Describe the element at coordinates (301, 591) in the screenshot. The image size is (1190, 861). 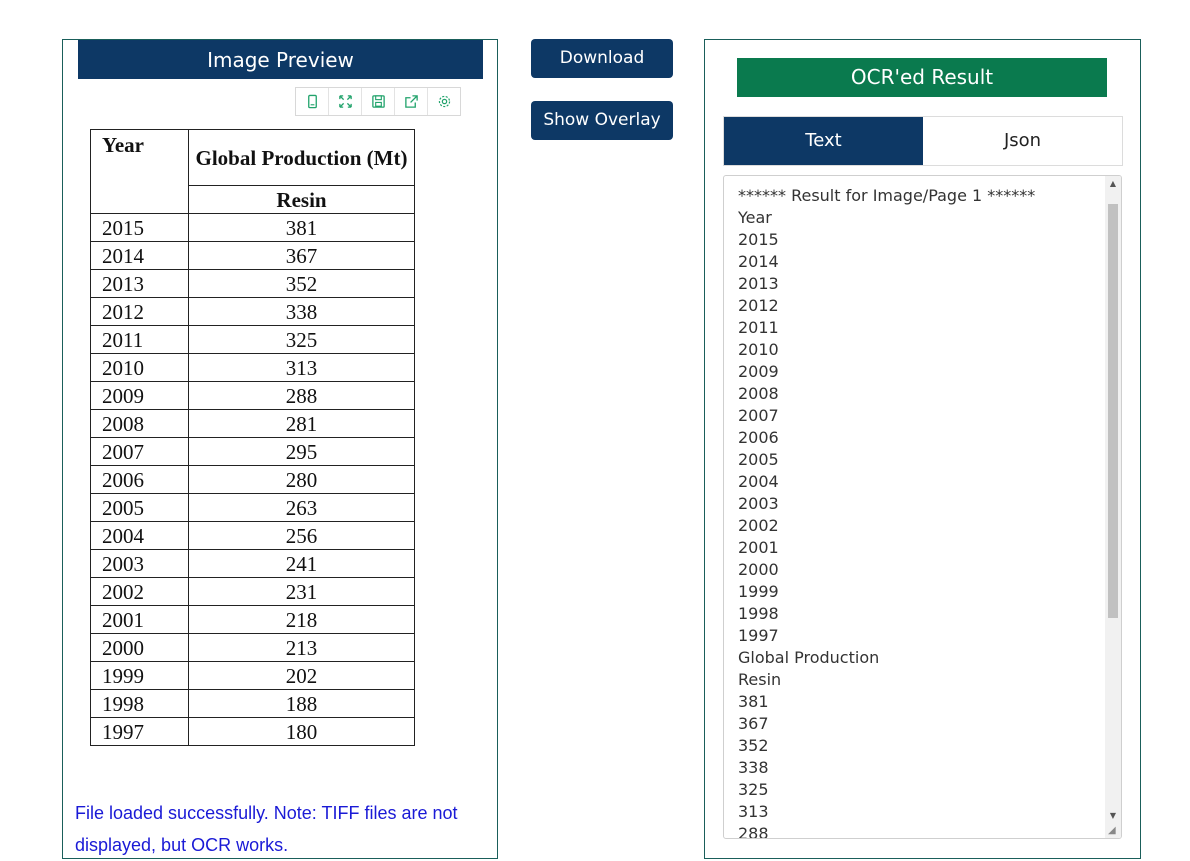
I see `value-cell: 231` at that location.